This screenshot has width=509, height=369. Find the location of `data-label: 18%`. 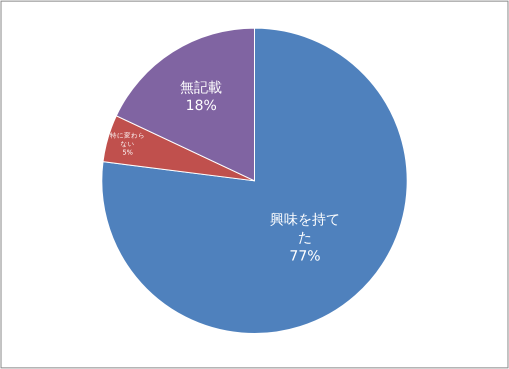

data-label: 18% is located at coordinates (201, 106).